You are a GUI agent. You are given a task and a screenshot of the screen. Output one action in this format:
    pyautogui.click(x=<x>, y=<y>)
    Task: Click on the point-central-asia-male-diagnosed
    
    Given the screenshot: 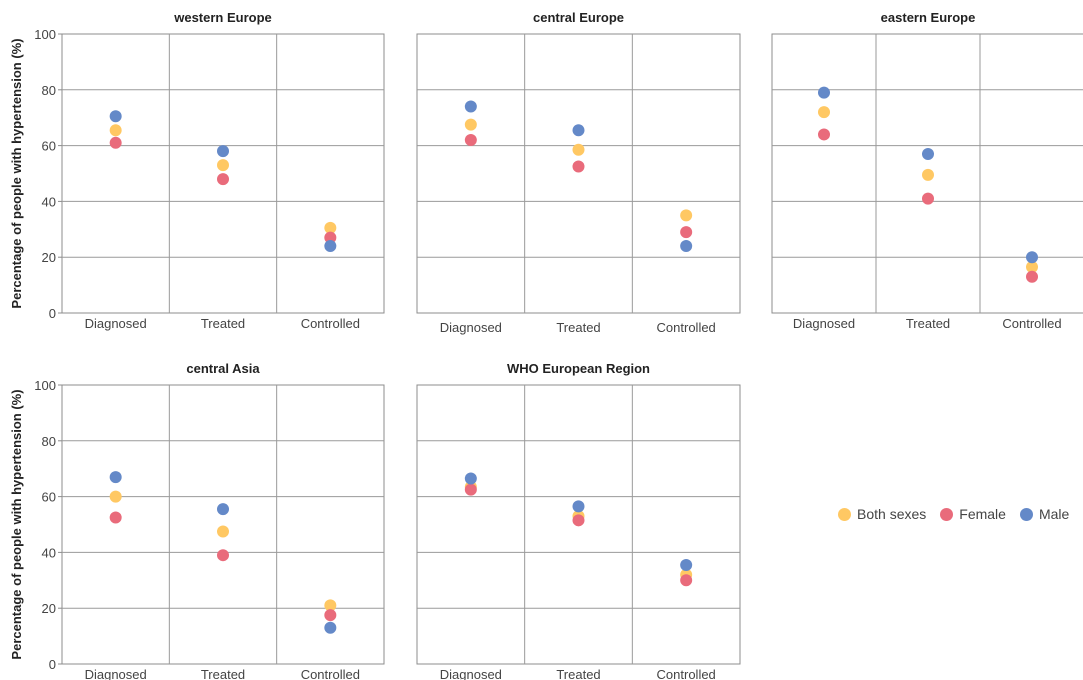 What is the action you would take?
    pyautogui.click(x=115, y=477)
    